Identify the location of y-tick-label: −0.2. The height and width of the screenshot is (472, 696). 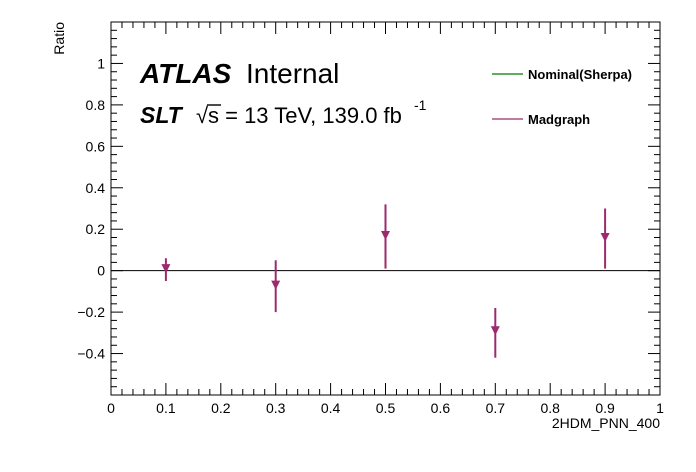
(91, 312).